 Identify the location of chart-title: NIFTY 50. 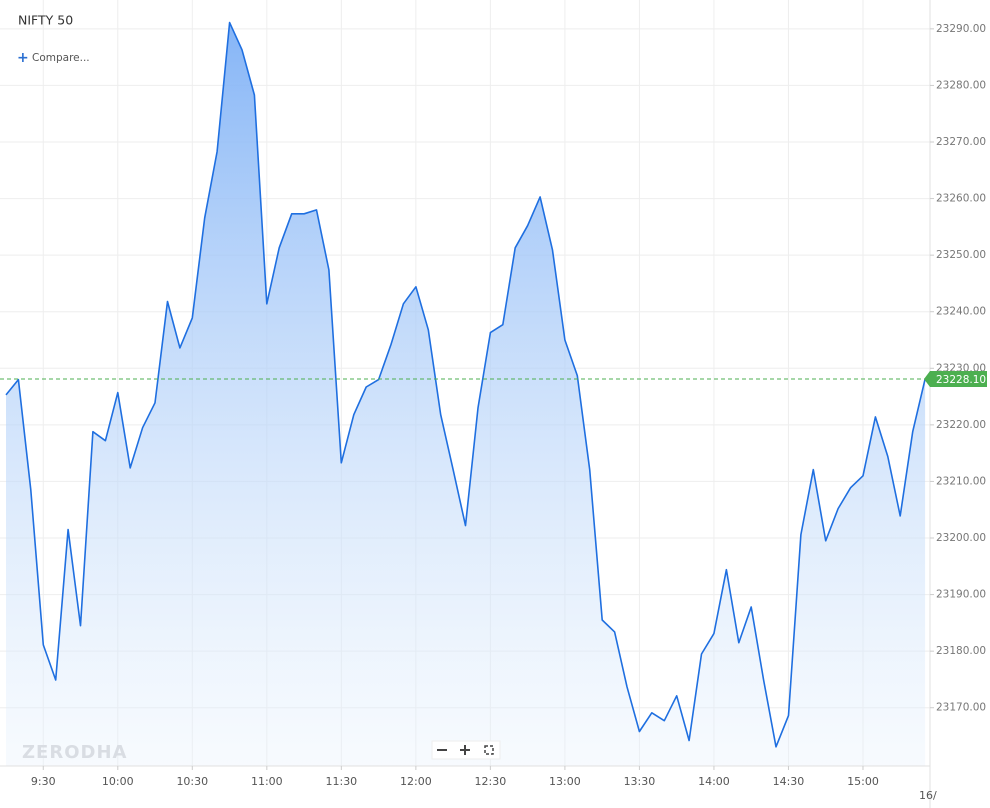
(45, 20).